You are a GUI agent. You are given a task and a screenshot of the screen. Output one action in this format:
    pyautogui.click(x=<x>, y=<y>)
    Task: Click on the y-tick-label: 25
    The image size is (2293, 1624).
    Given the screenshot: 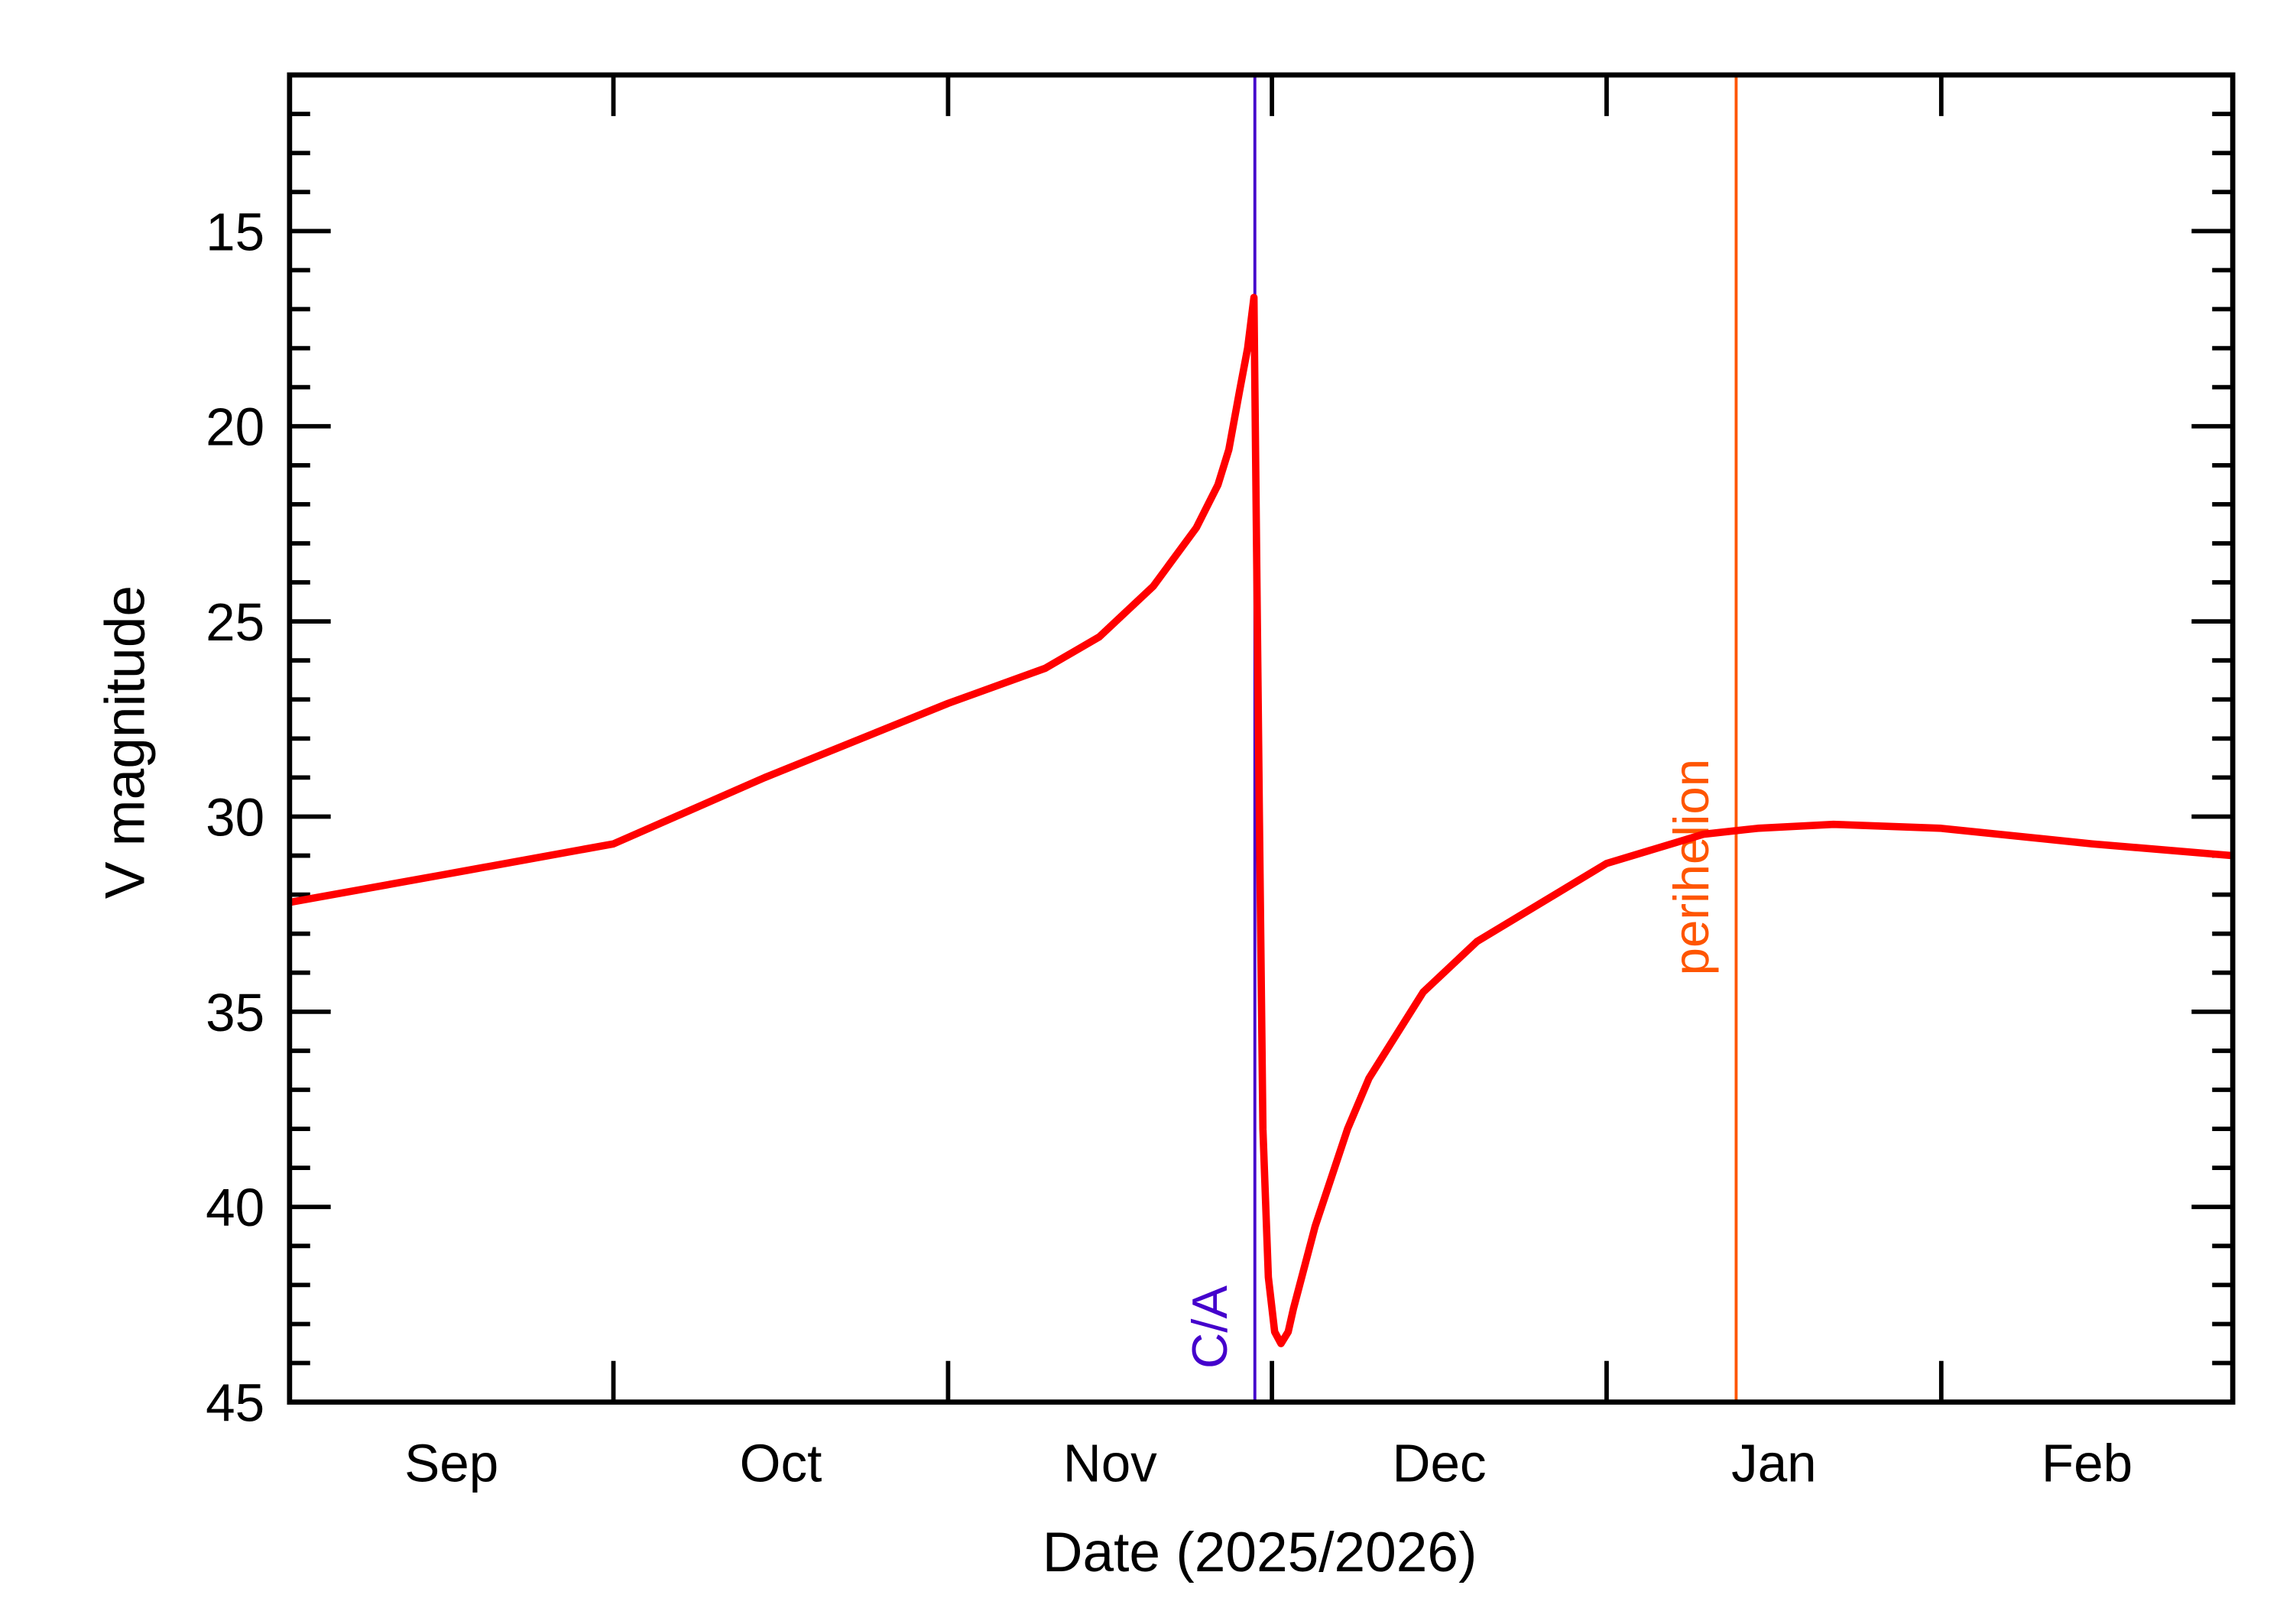 What is the action you would take?
    pyautogui.click(x=235, y=622)
    